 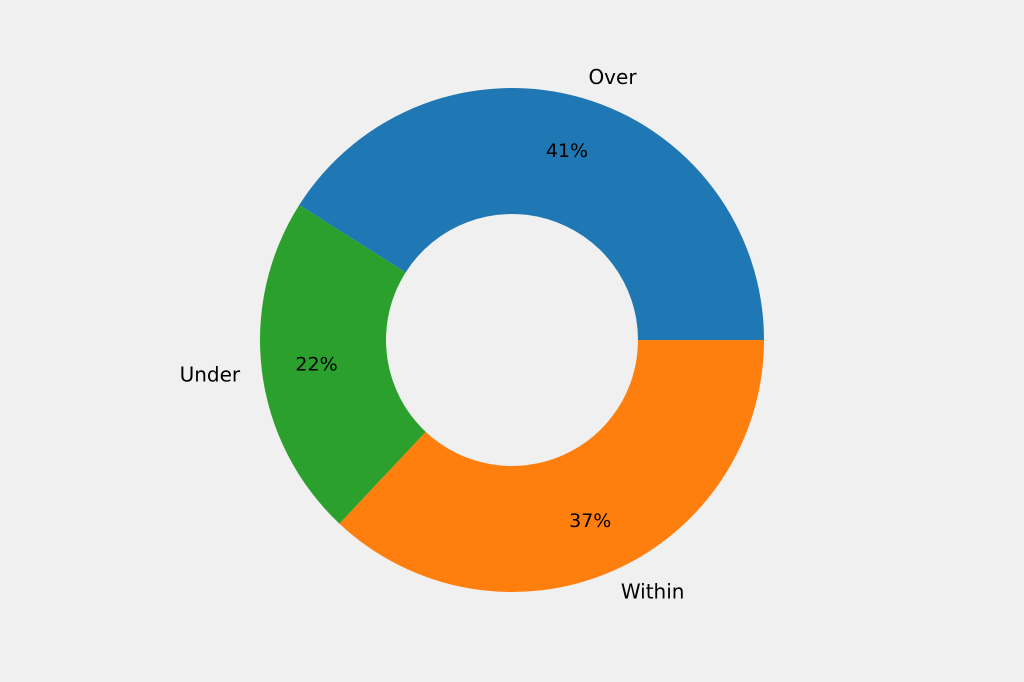 What do you see at coordinates (590, 521) in the screenshot?
I see `pct-label-within: 37%` at bounding box center [590, 521].